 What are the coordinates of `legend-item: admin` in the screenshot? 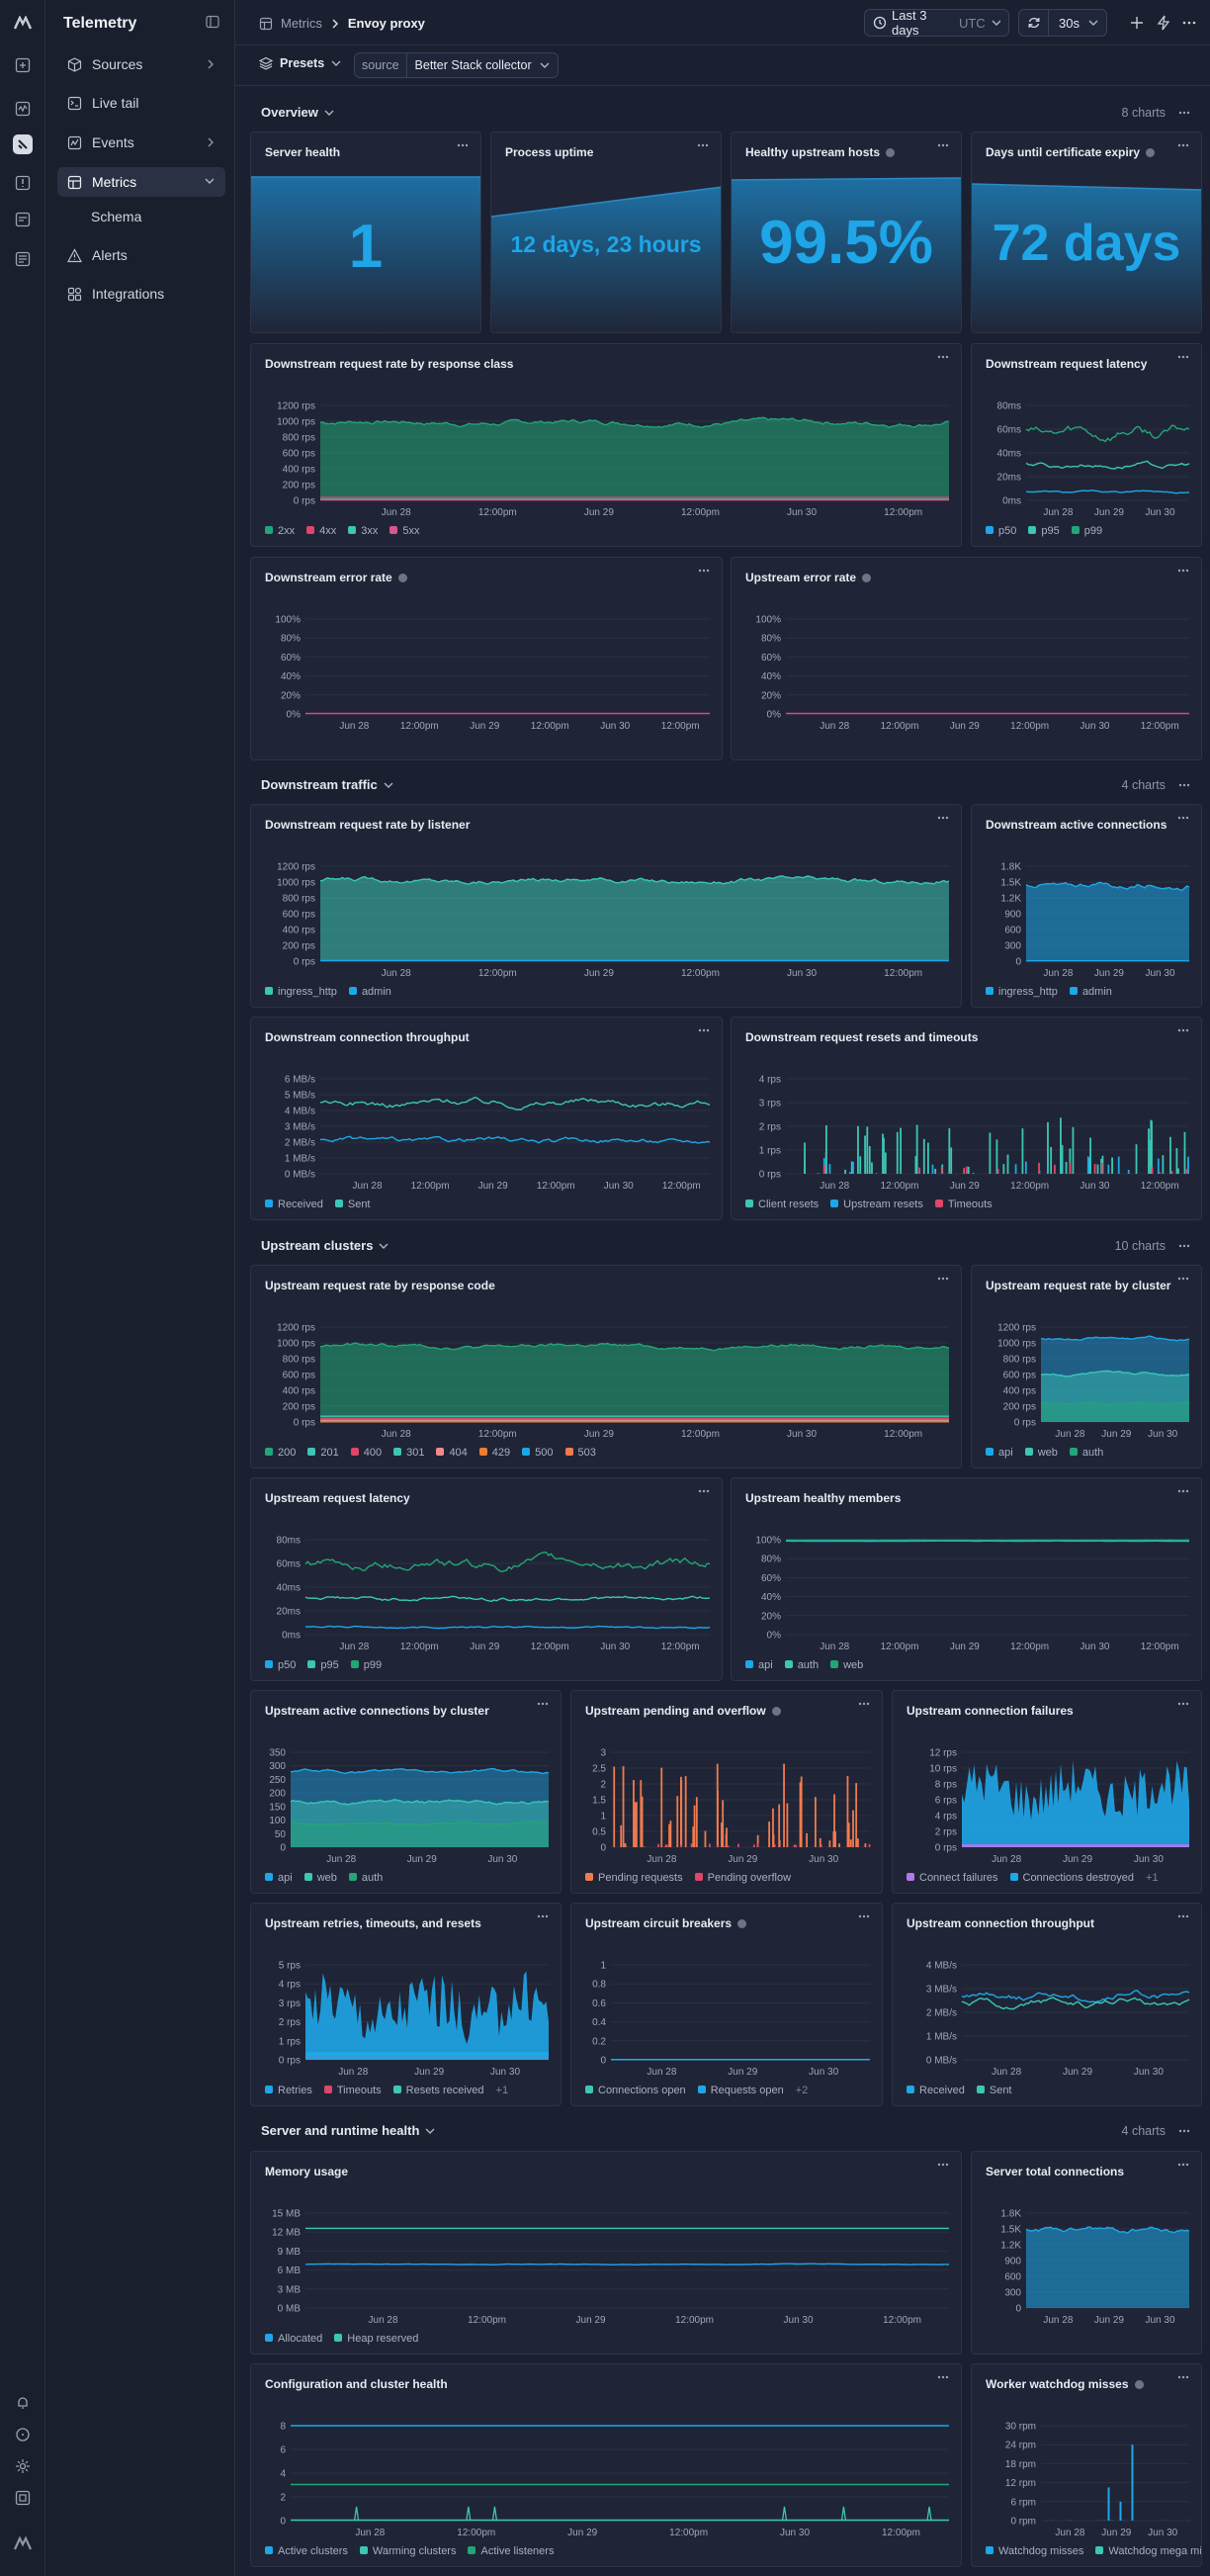 It's located at (370, 992).